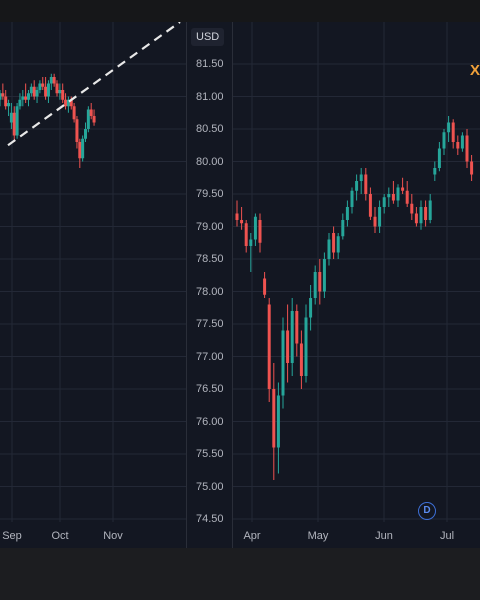  What do you see at coordinates (384, 536) in the screenshot?
I see `x-tick-label: Jun` at bounding box center [384, 536].